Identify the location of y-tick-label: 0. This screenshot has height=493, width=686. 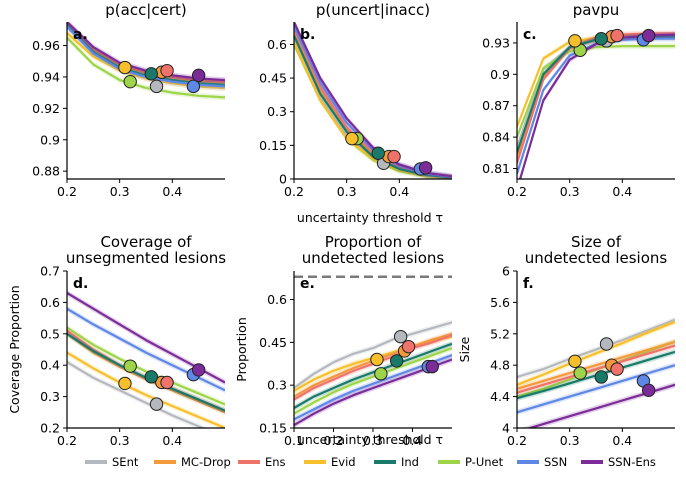
(283, 179).